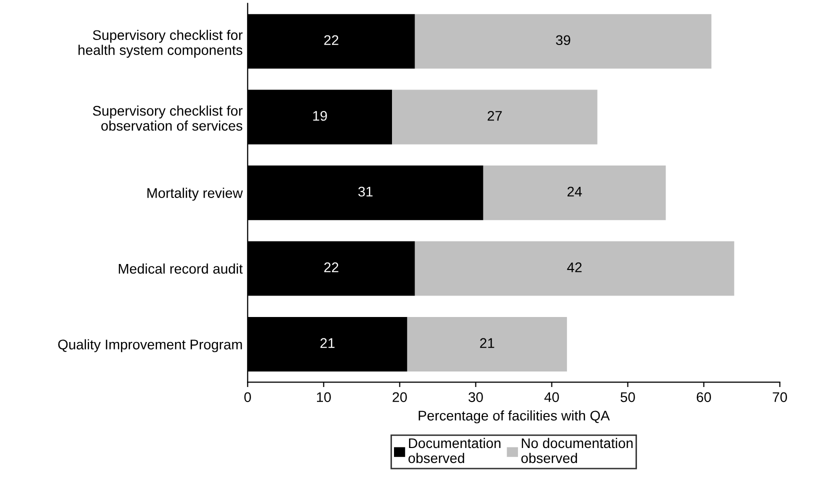  Describe the element at coordinates (180, 269) in the screenshot. I see `y-tick-label: Medical record audit` at that location.